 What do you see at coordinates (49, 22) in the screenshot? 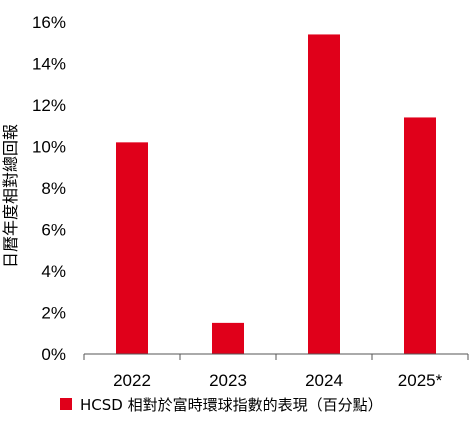
I see `y-tick-label: 16%` at bounding box center [49, 22].